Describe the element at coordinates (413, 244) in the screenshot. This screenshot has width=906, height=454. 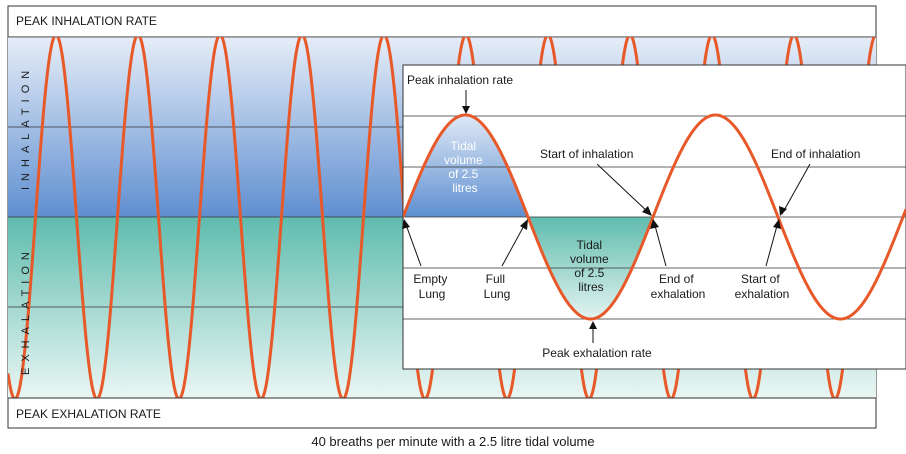
I see `empty-lung-arrow` at that location.